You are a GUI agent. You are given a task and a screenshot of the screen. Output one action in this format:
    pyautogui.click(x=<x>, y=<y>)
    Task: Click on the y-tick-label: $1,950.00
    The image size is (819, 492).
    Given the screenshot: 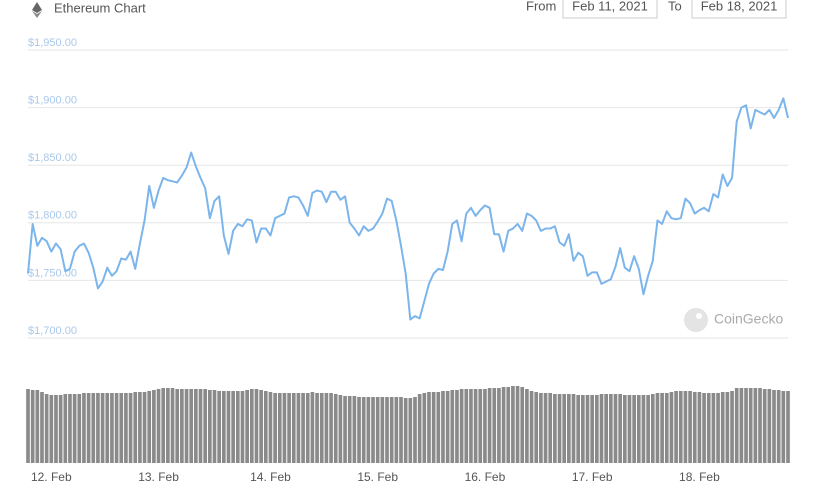 What is the action you would take?
    pyautogui.click(x=52, y=43)
    